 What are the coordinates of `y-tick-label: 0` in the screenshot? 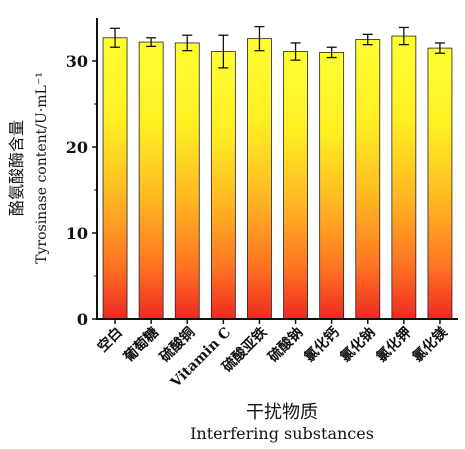 It's located at (82, 319).